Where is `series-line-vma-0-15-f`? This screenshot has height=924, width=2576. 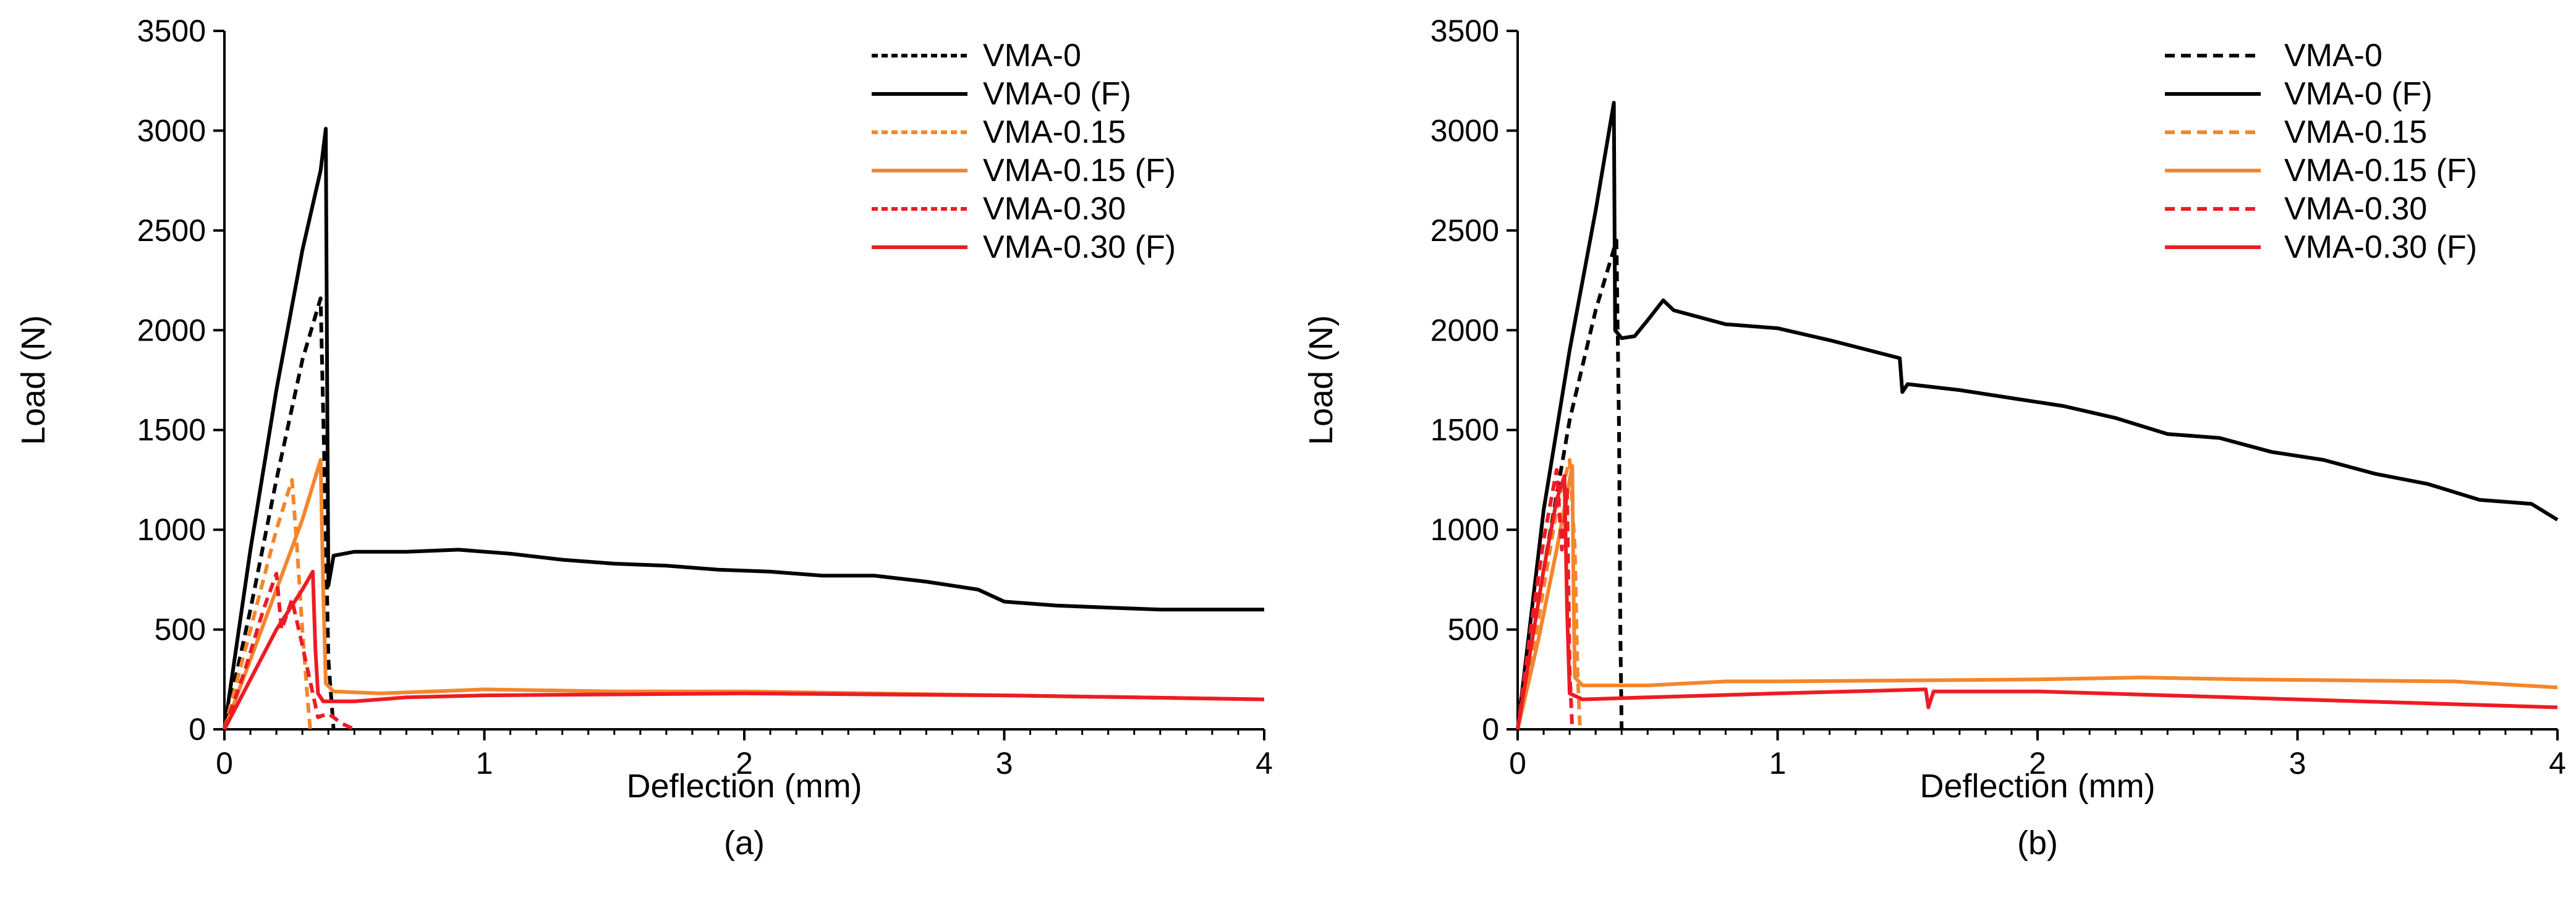 series-line-vma-0-15-f is located at coordinates (744, 595).